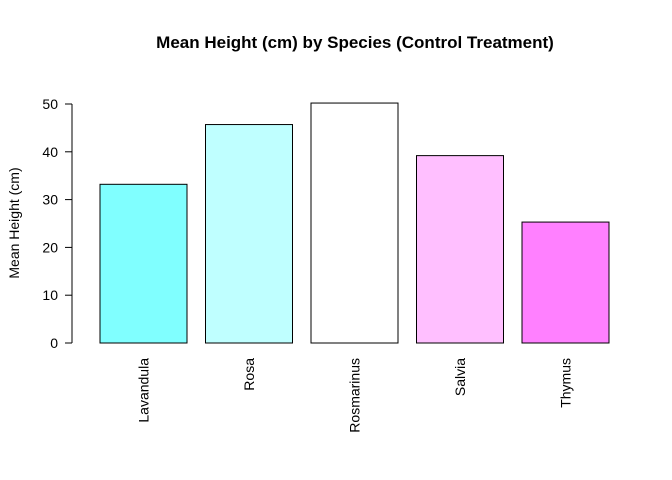 Image resolution: width=672 pixels, height=480 pixels. Describe the element at coordinates (566, 383) in the screenshot. I see `x-tick-label-thymus: Thymus` at that location.